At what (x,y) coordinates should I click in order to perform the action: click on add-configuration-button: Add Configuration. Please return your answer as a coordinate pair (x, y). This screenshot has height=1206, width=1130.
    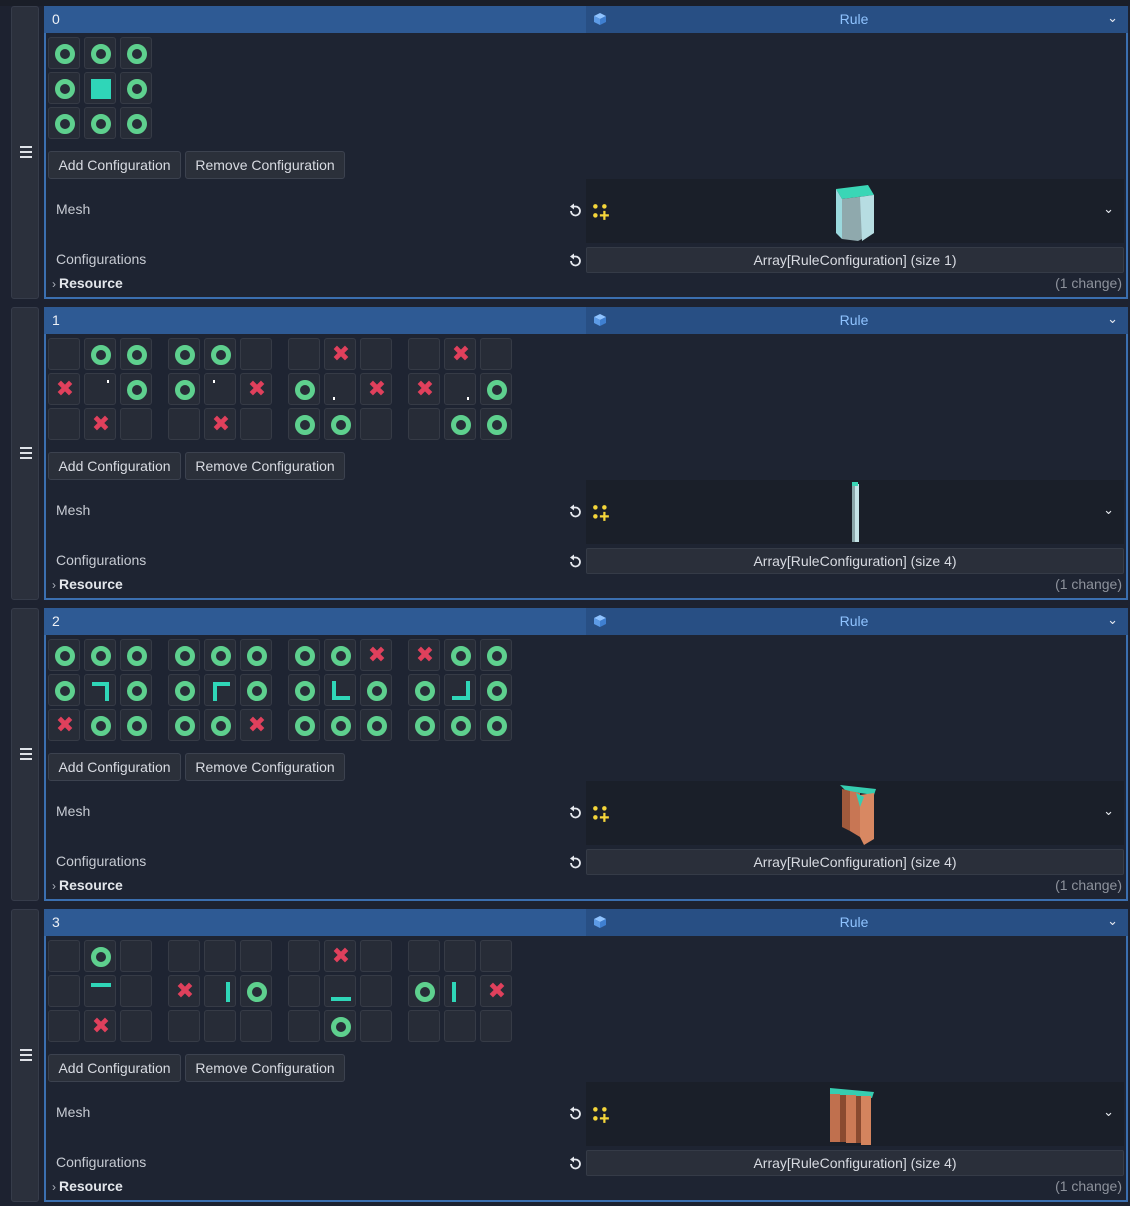
    Looking at the image, I should click on (114, 165).